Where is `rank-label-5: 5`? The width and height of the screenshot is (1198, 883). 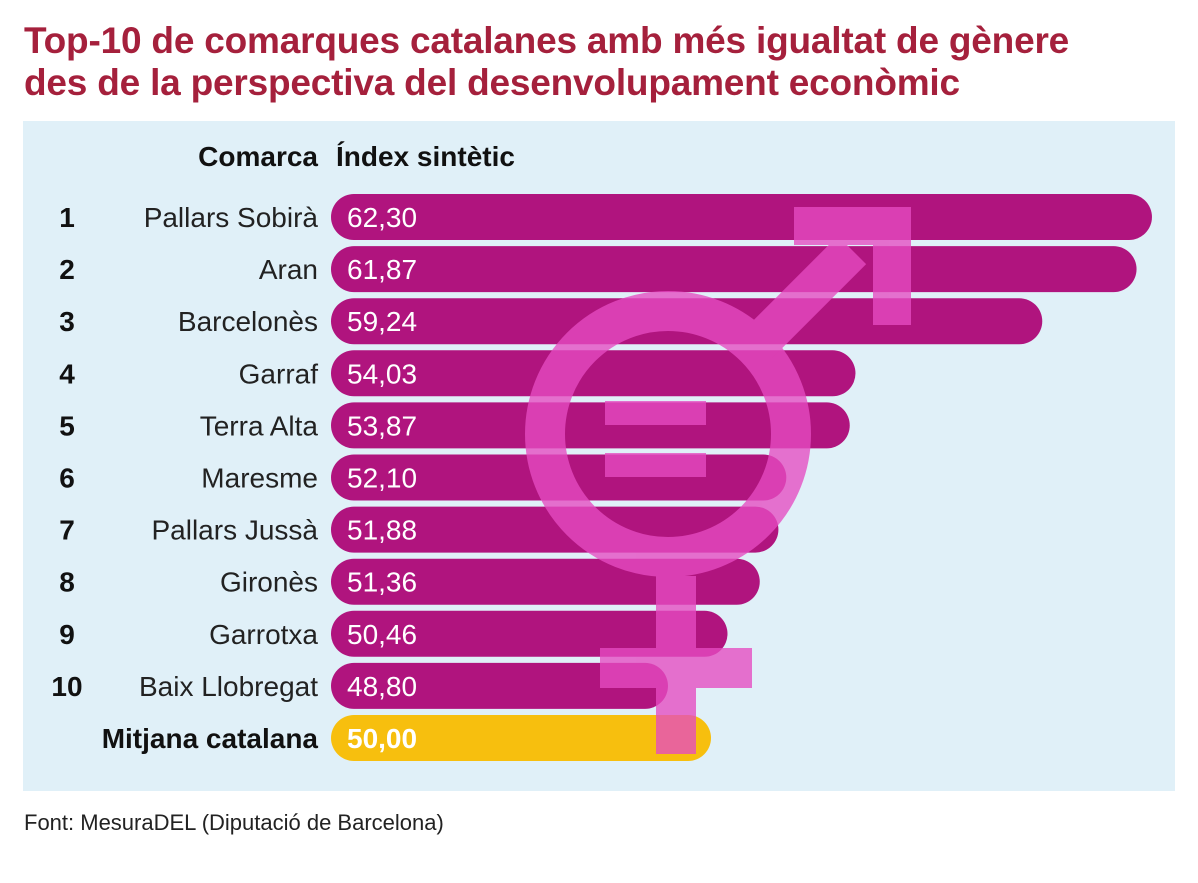
rank-label-5: 5 is located at coordinates (67, 425).